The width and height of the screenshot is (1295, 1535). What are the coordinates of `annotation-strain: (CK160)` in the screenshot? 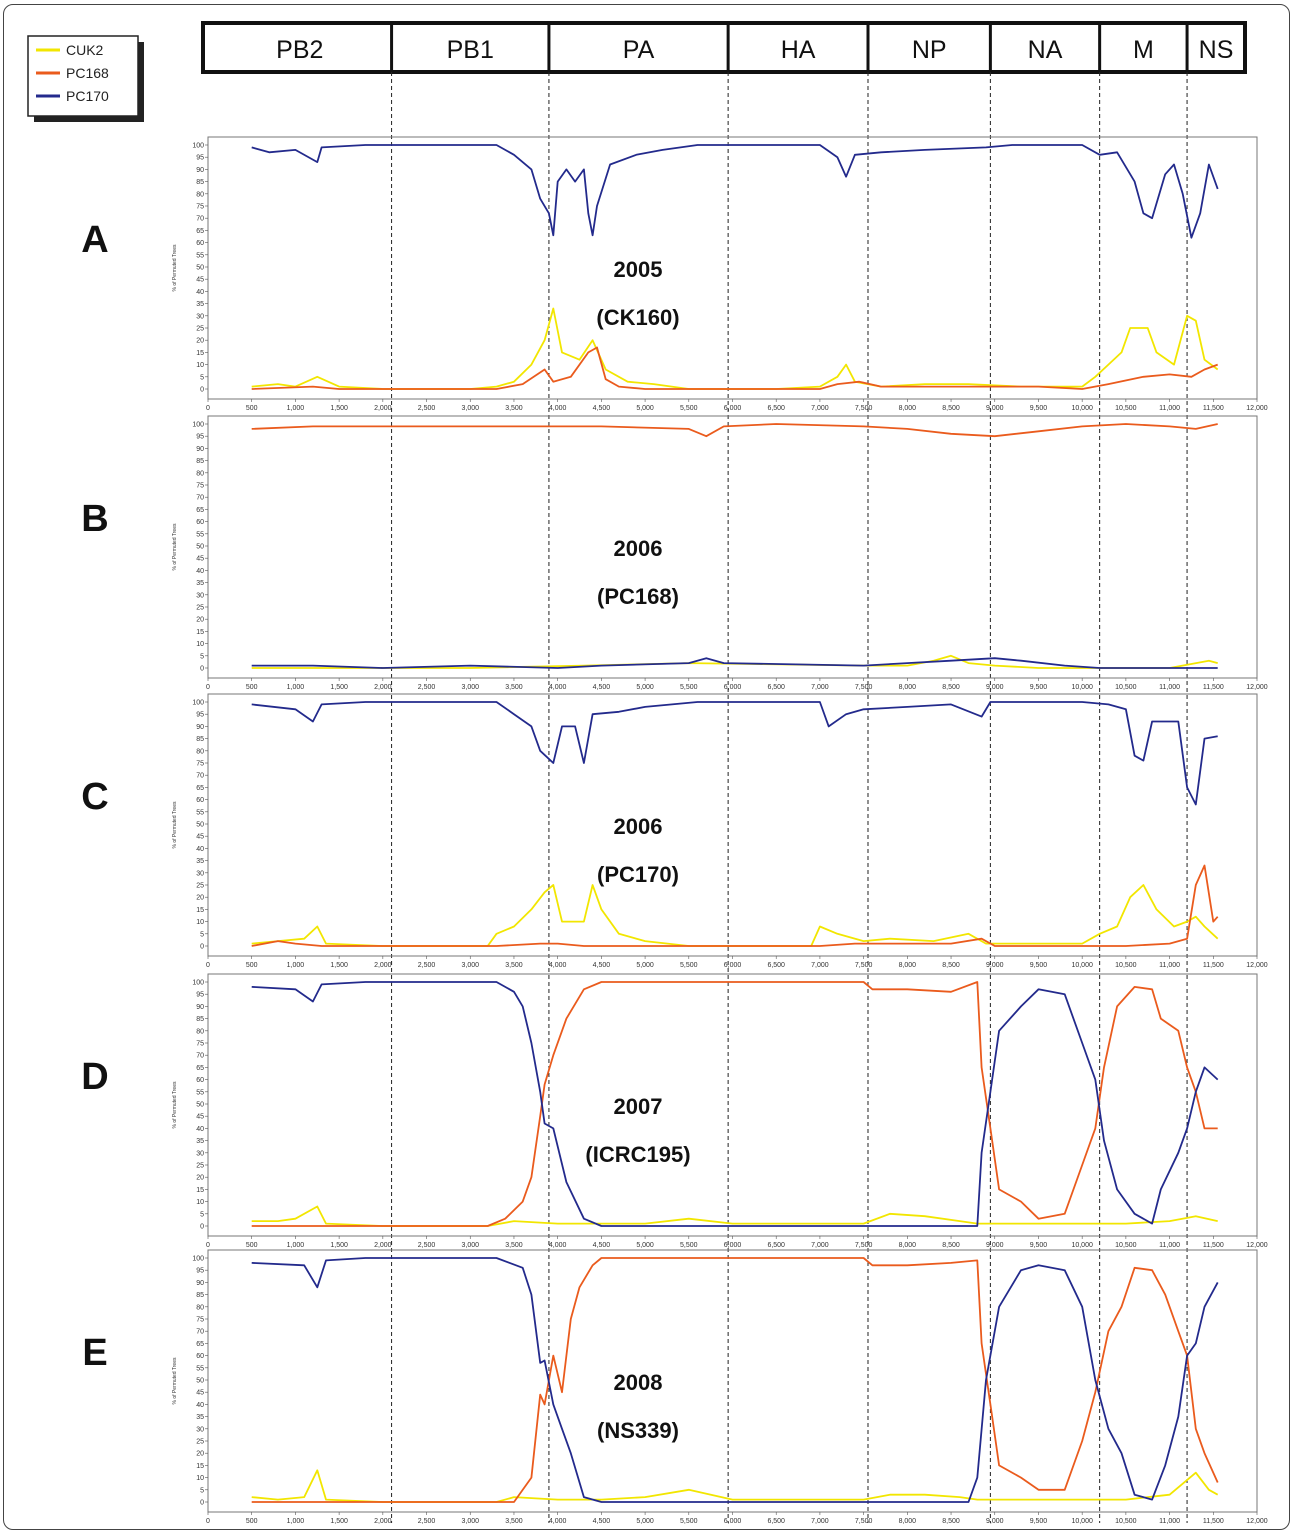 It's located at (637, 317).